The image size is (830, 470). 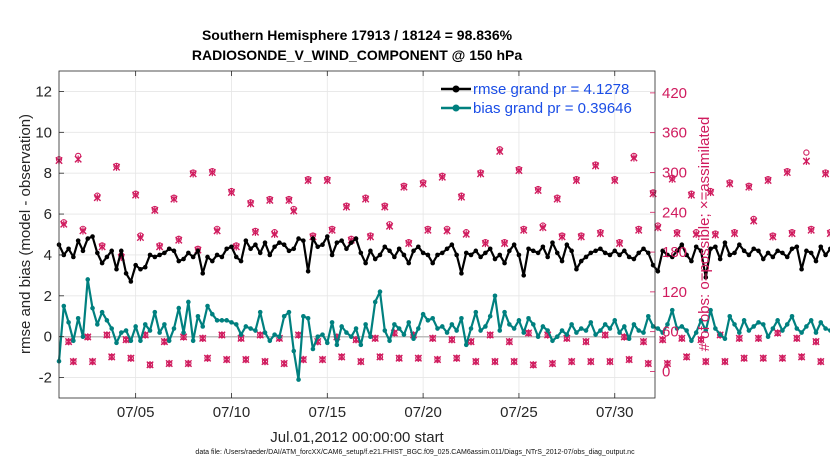 I want to click on y-left-tick-label: 10, so click(x=43, y=132).